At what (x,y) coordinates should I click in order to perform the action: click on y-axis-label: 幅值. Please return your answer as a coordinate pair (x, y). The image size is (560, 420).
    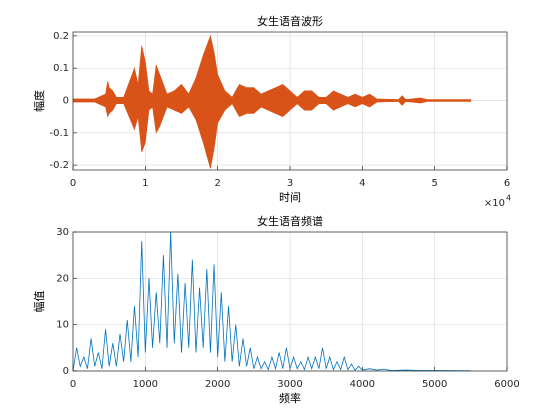
    Looking at the image, I should click on (39, 302).